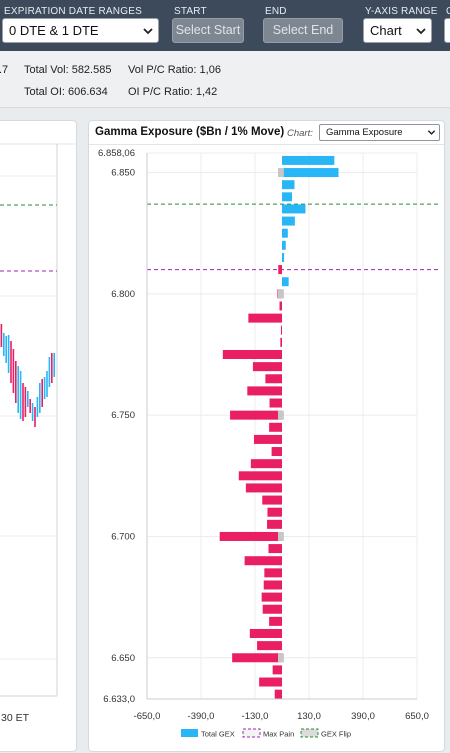 The height and width of the screenshot is (753, 450). I want to click on expiration-value: 0 DTE & 1 DTE, so click(54, 30).